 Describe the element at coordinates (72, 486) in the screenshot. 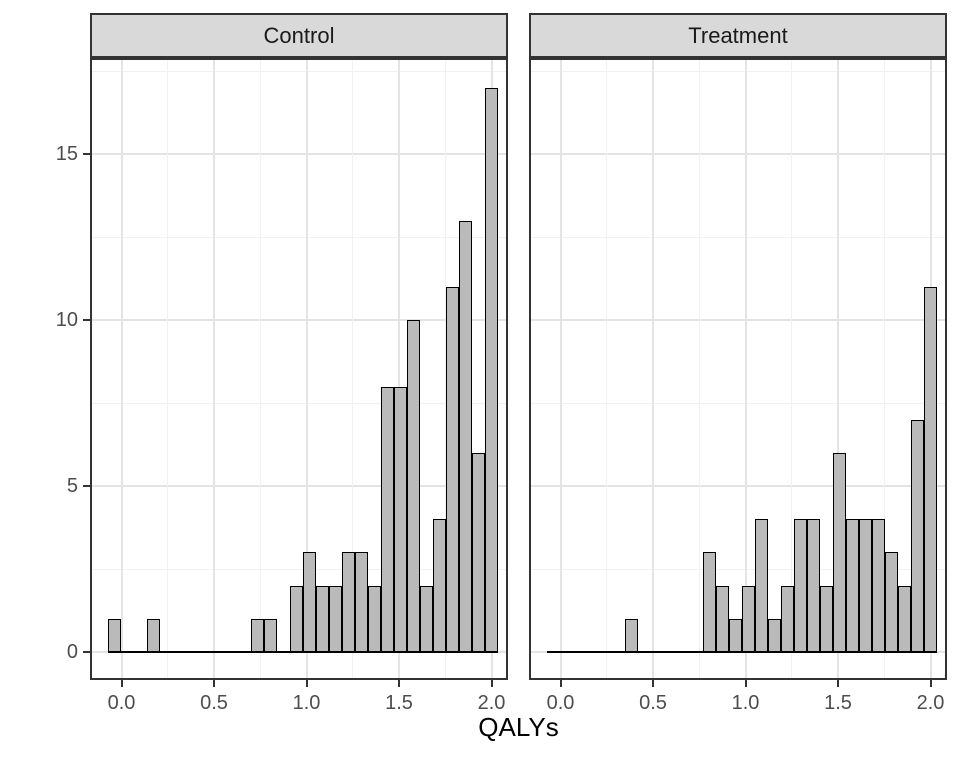

I see `y-tick-label: 5` at that location.